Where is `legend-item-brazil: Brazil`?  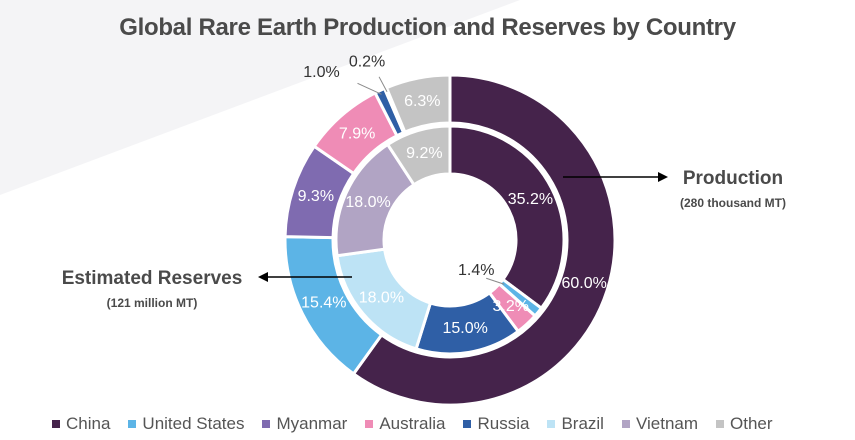
legend-item-brazil: Brazil is located at coordinates (575, 424).